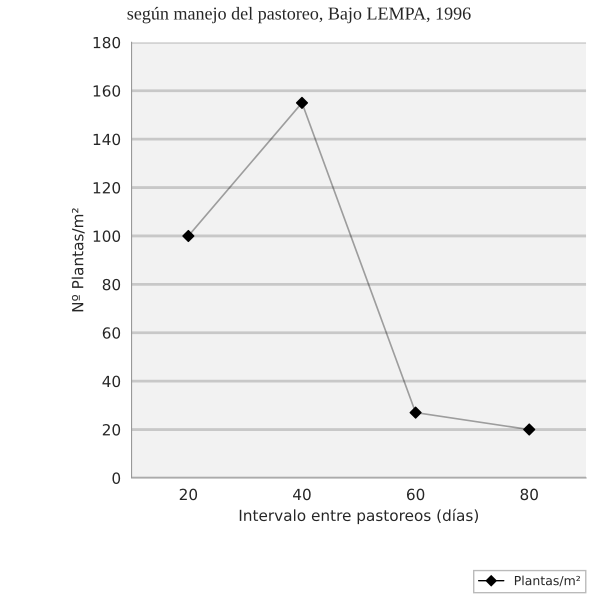  I want to click on y-tick-label: 140, so click(107, 140).